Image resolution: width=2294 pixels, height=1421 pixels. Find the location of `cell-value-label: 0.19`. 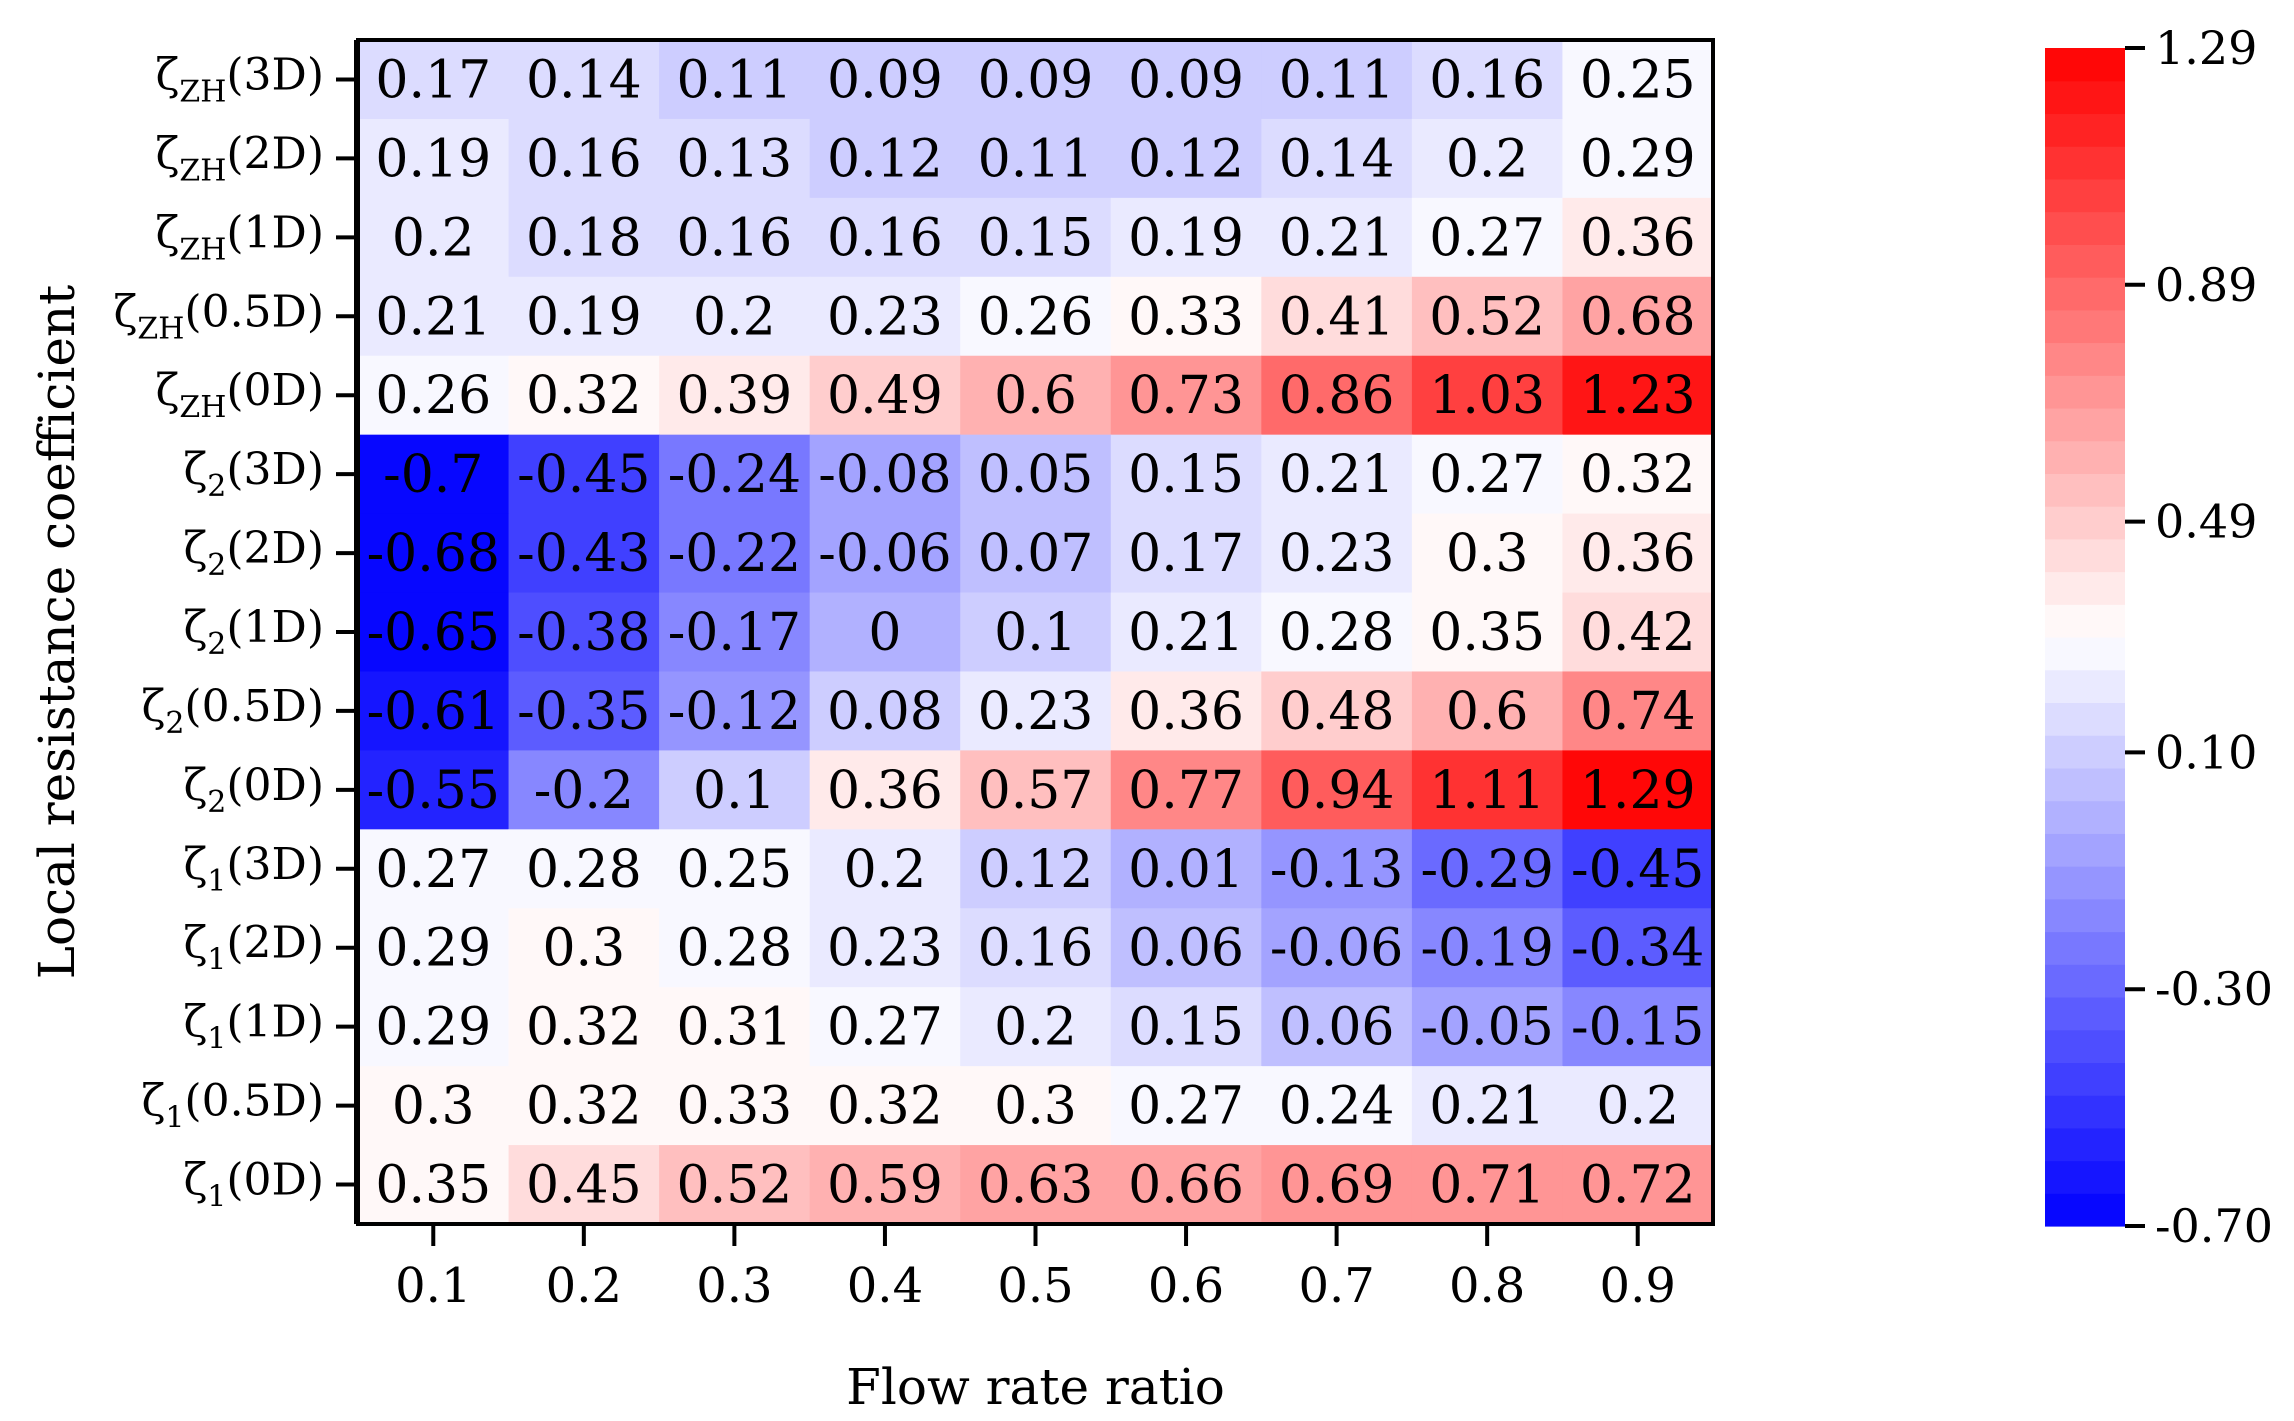

cell-value-label: 0.19 is located at coordinates (433, 159).